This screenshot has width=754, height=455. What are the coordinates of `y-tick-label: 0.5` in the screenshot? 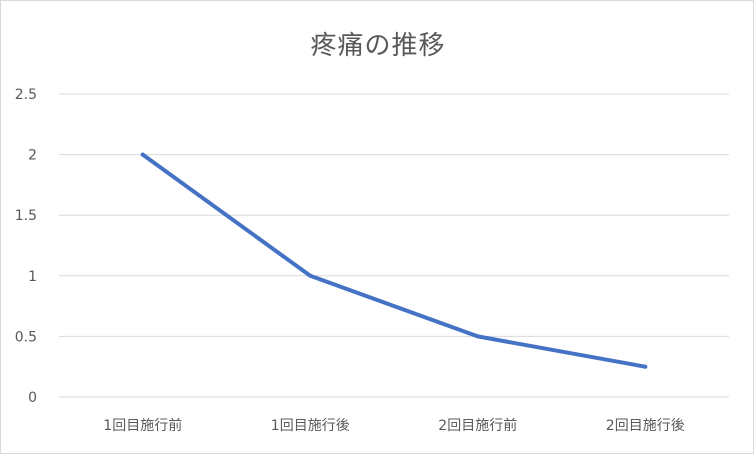 It's located at (26, 337).